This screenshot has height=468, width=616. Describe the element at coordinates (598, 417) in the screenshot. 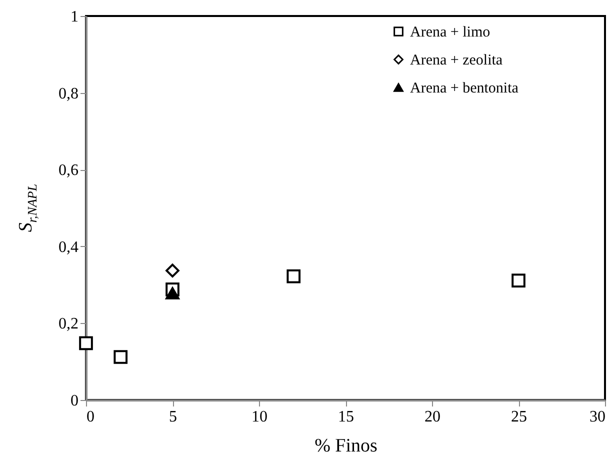

I see `x-tick-label: 30` at that location.